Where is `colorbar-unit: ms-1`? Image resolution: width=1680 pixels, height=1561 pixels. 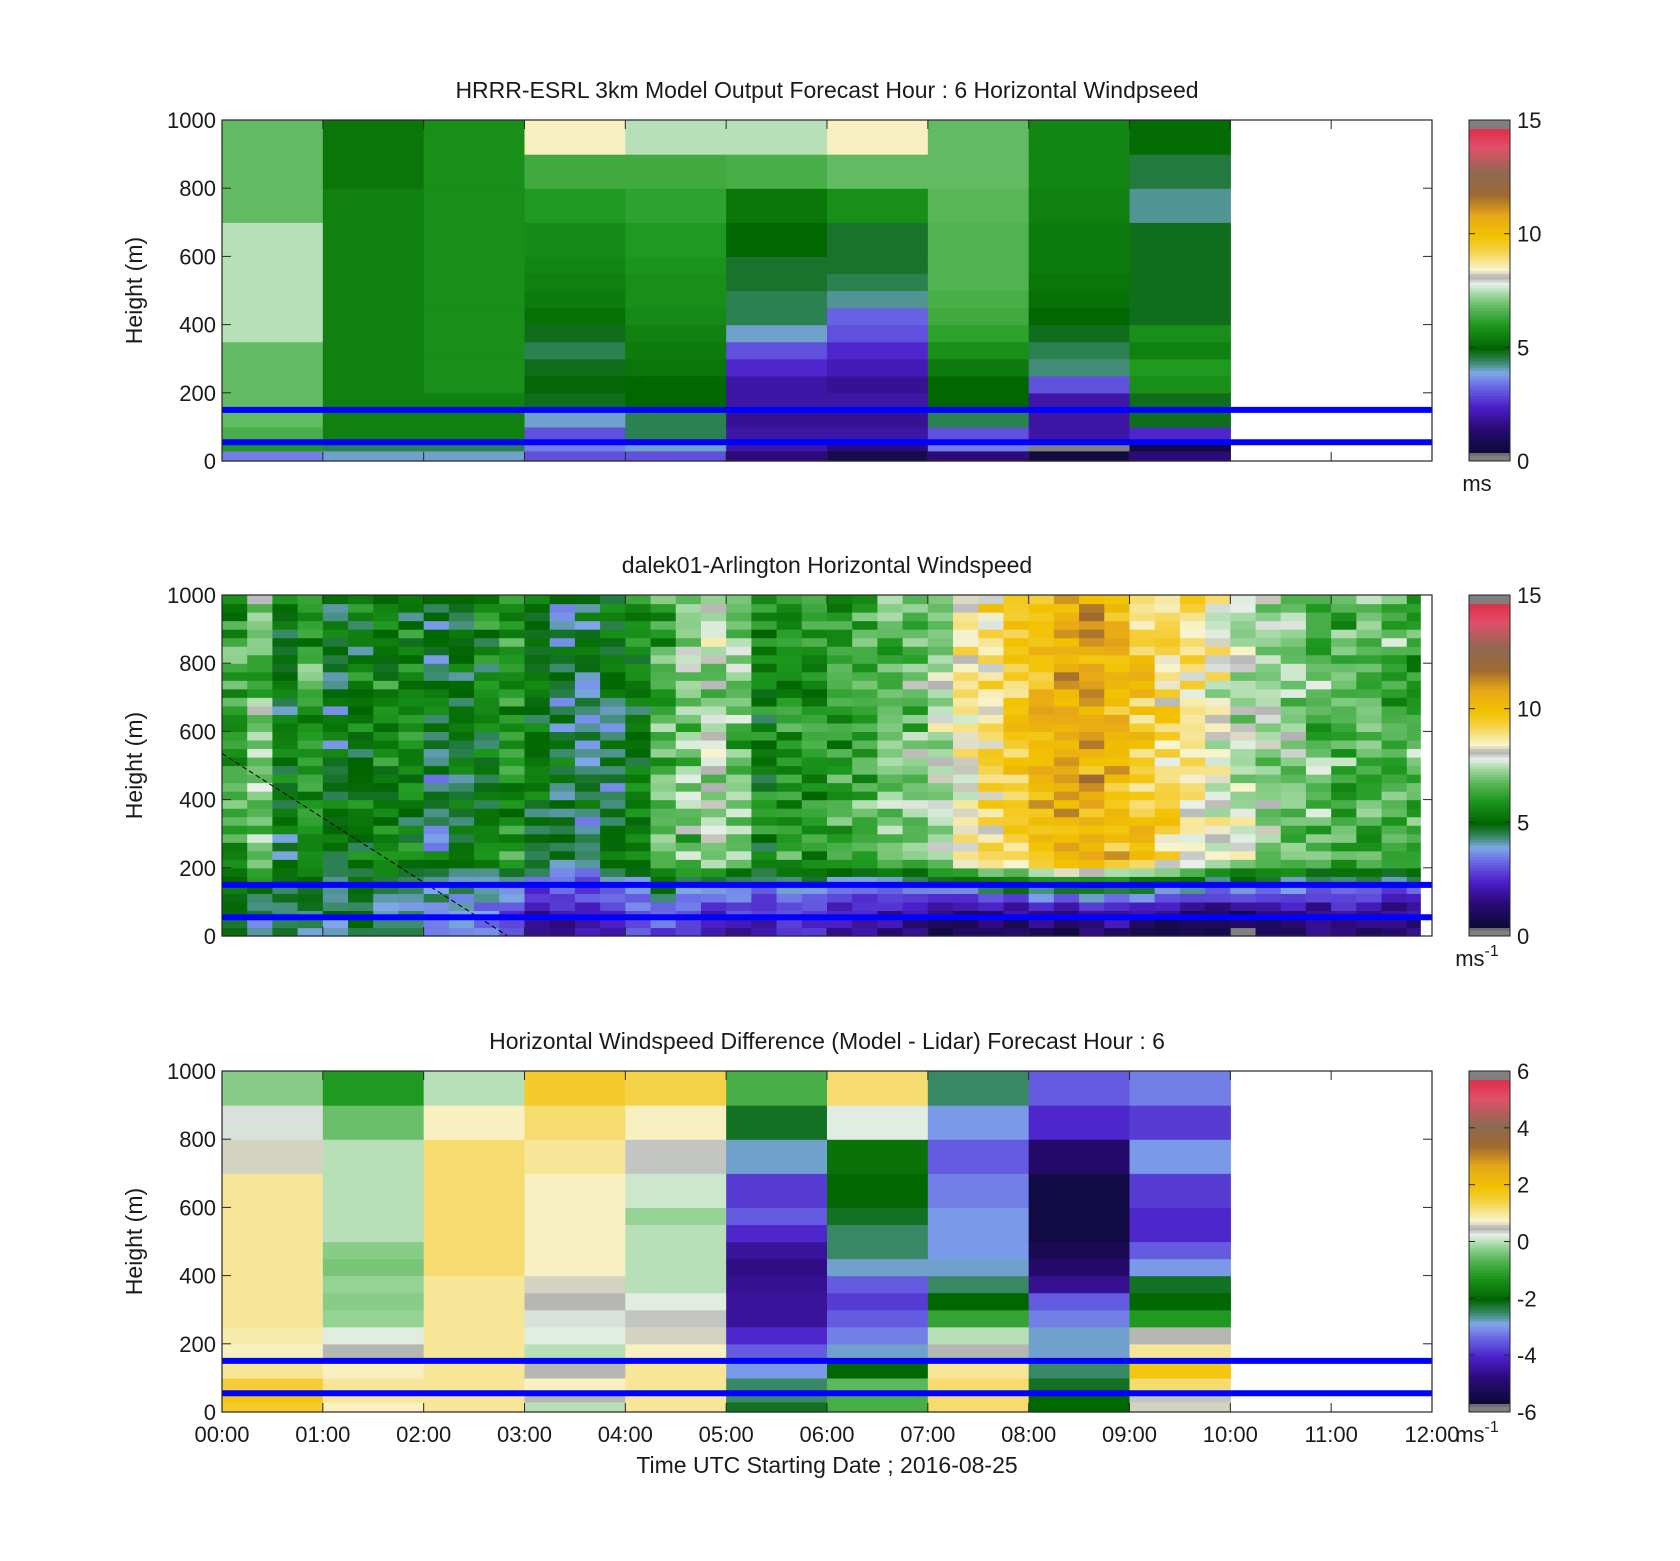
colorbar-unit: ms-1 is located at coordinates (1477, 957).